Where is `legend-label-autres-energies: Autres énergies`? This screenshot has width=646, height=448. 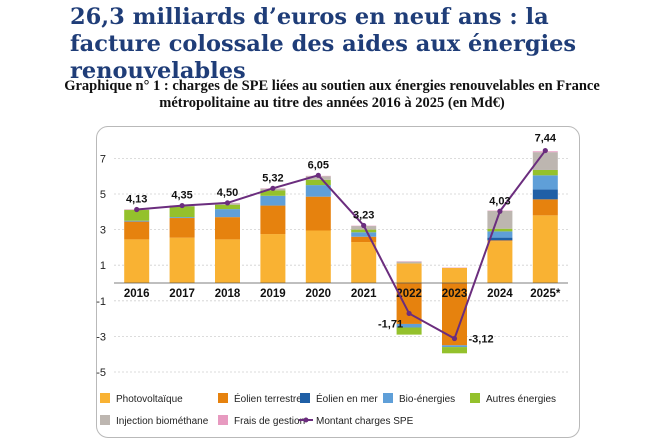 legend-label-autres-energies: Autres énergies is located at coordinates (521, 399).